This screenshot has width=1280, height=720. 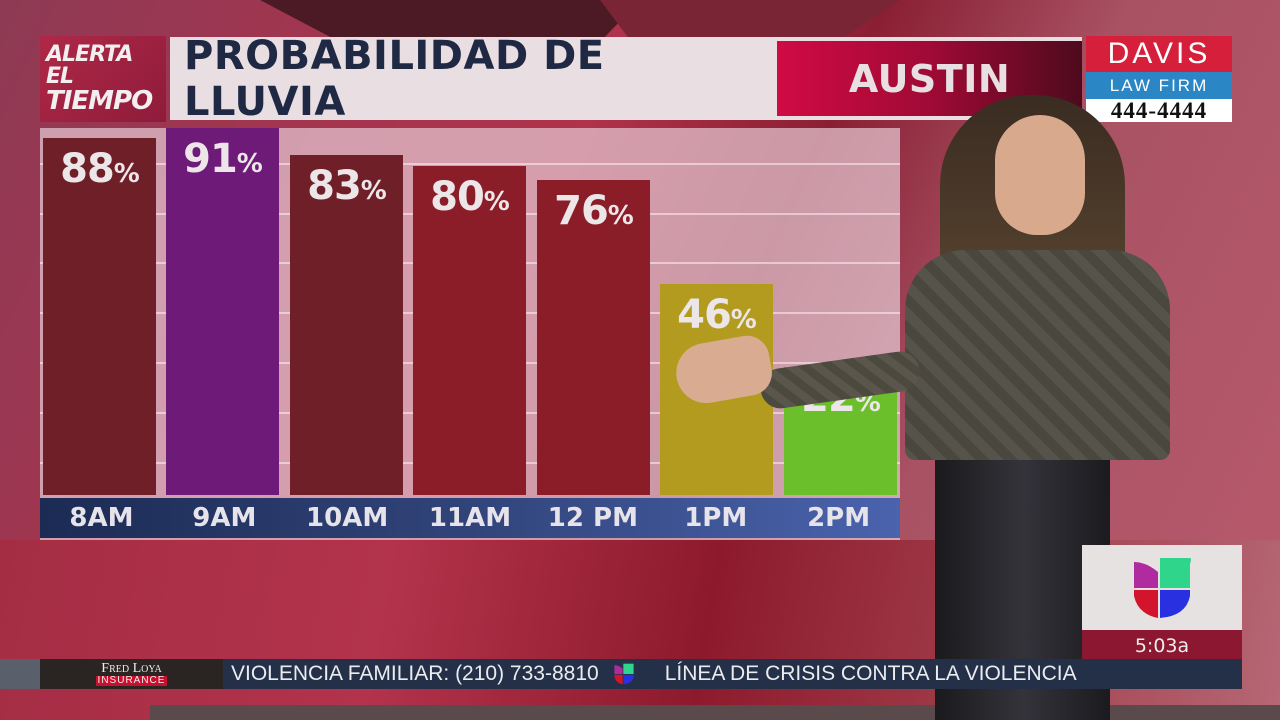 I want to click on bar-value: 83%, so click(x=347, y=186).